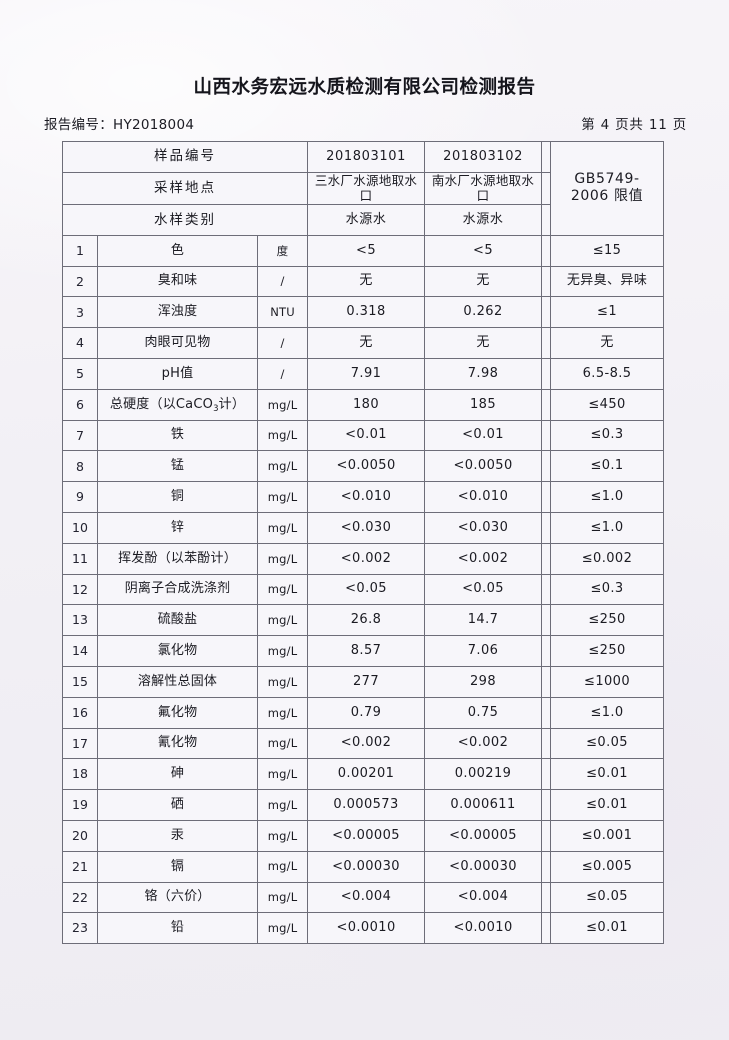 The image size is (729, 1040). What do you see at coordinates (185, 188) in the screenshot?
I see `sampling-site-label: 采样地点` at bounding box center [185, 188].